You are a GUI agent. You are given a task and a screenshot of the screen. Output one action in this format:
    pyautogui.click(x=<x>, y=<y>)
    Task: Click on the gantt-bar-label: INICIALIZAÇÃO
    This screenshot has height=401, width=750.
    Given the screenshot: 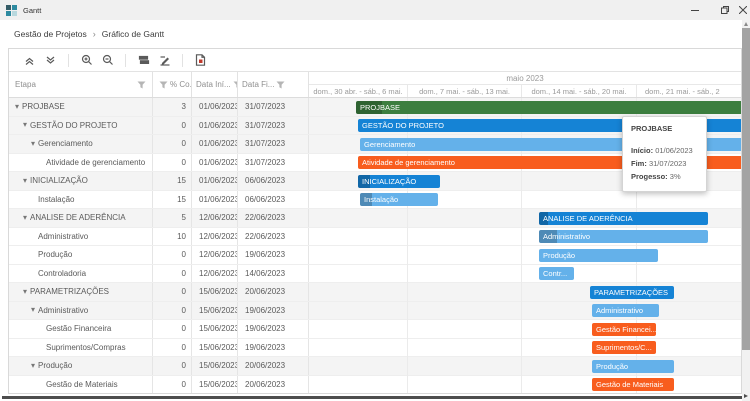 What is the action you would take?
    pyautogui.click(x=389, y=181)
    